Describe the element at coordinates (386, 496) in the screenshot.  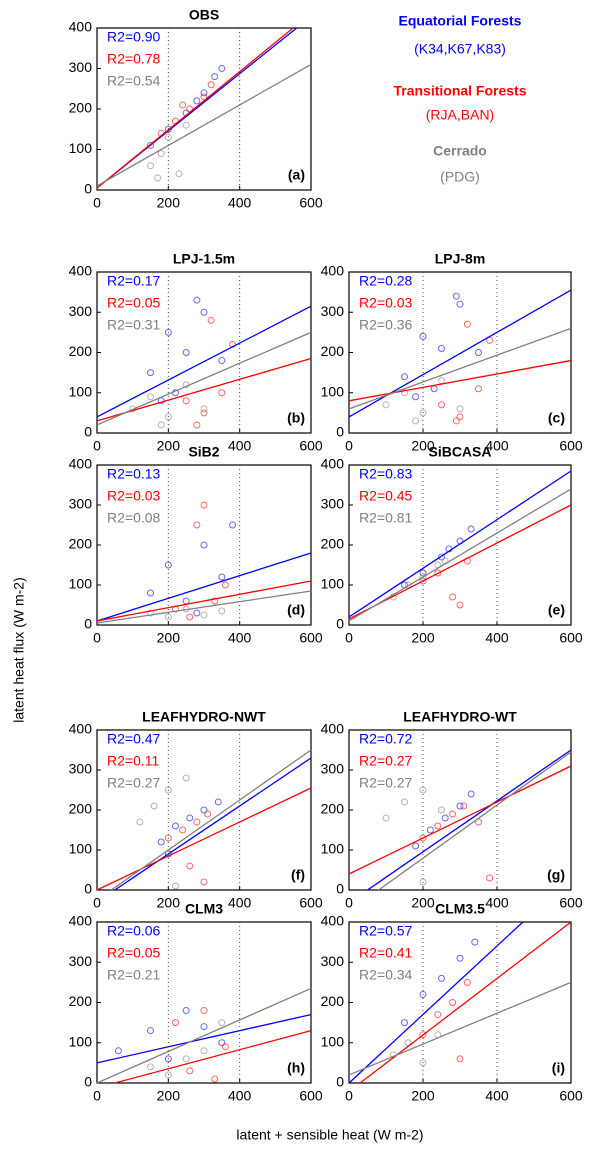
I see `r2-label: R2=0.45` at that location.